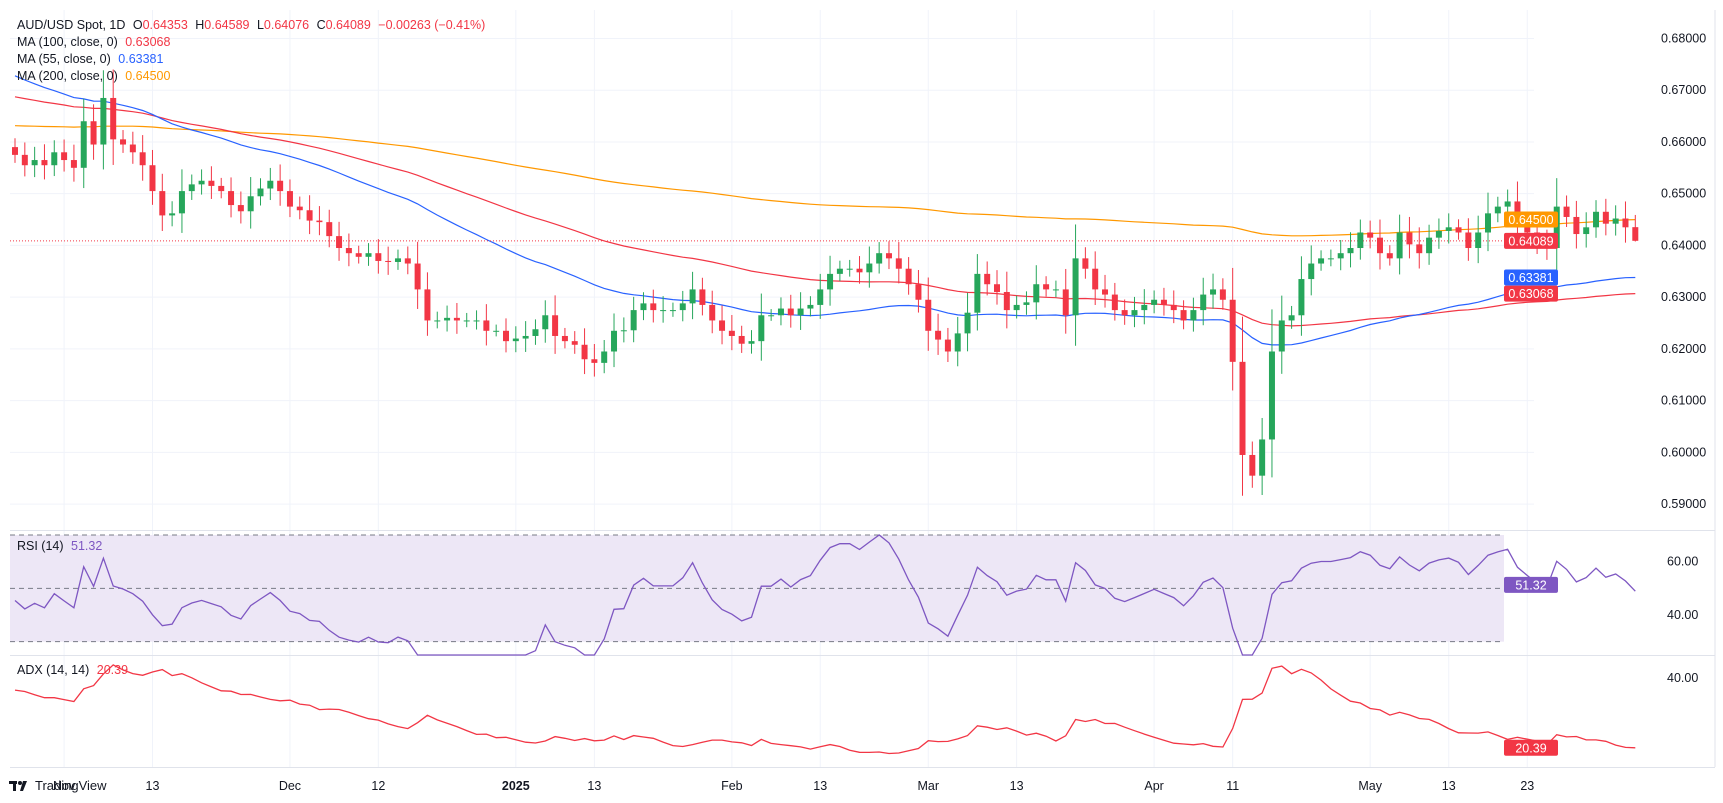  I want to click on rsi-tick-label: 60.00, so click(1682, 562).